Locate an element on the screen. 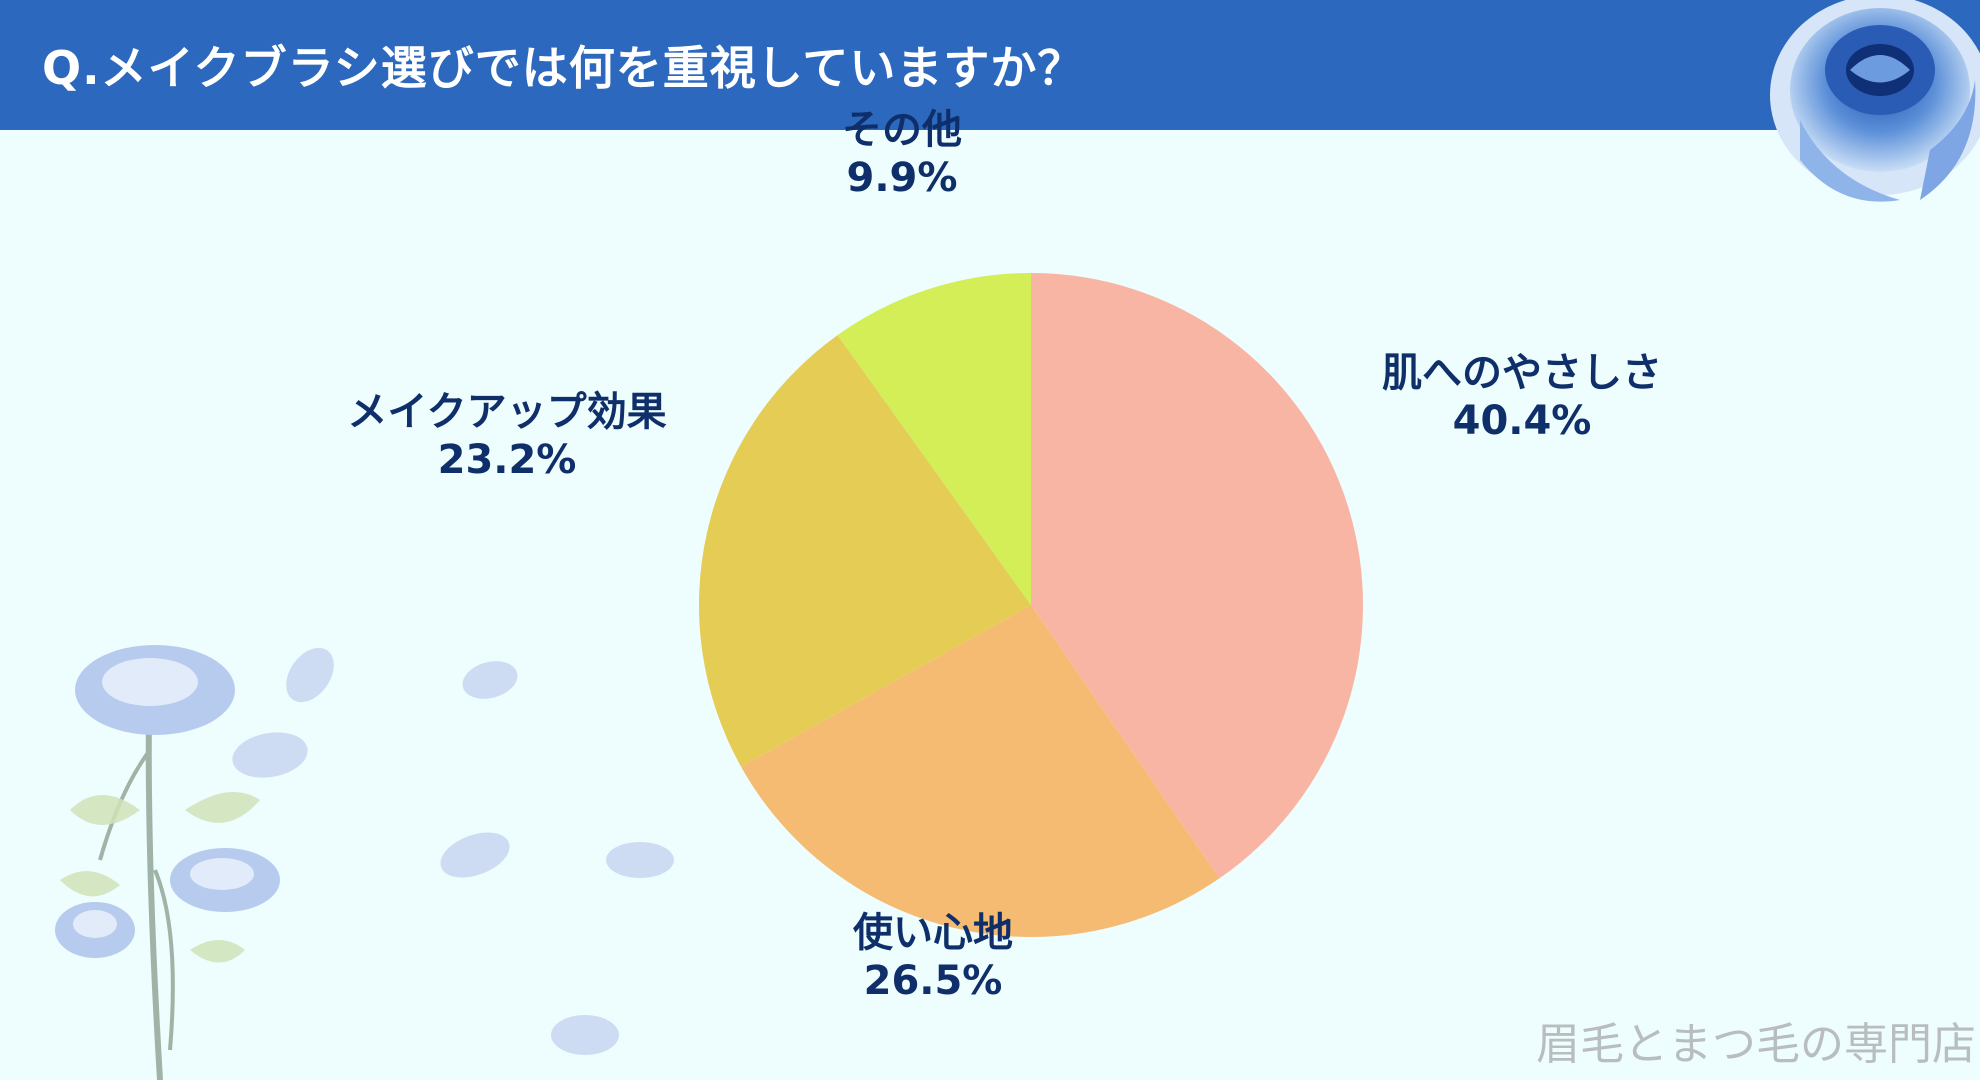 Image resolution: width=1980 pixels, height=1080 pixels. slice-label: 使い心地 is located at coordinates (933, 933).